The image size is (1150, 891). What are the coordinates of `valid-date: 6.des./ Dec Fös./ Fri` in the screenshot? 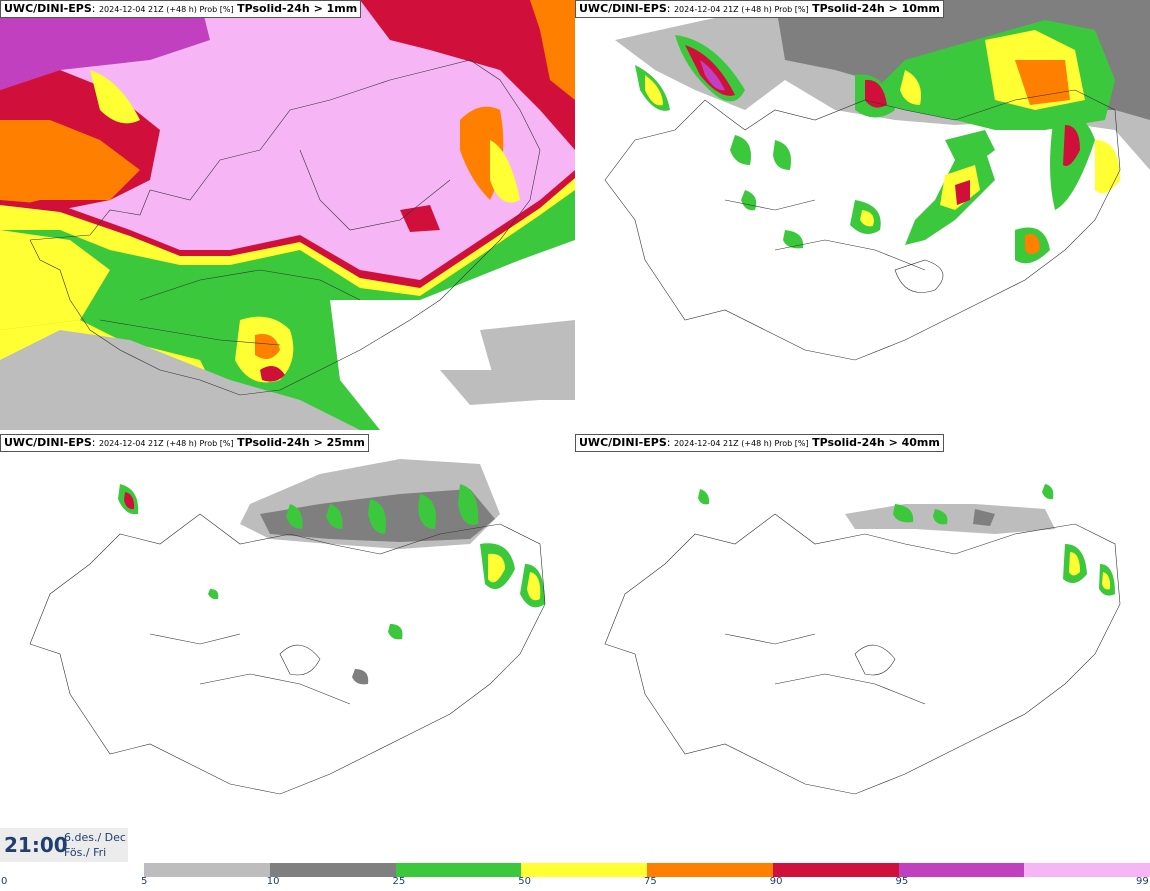 It's located at (95, 845).